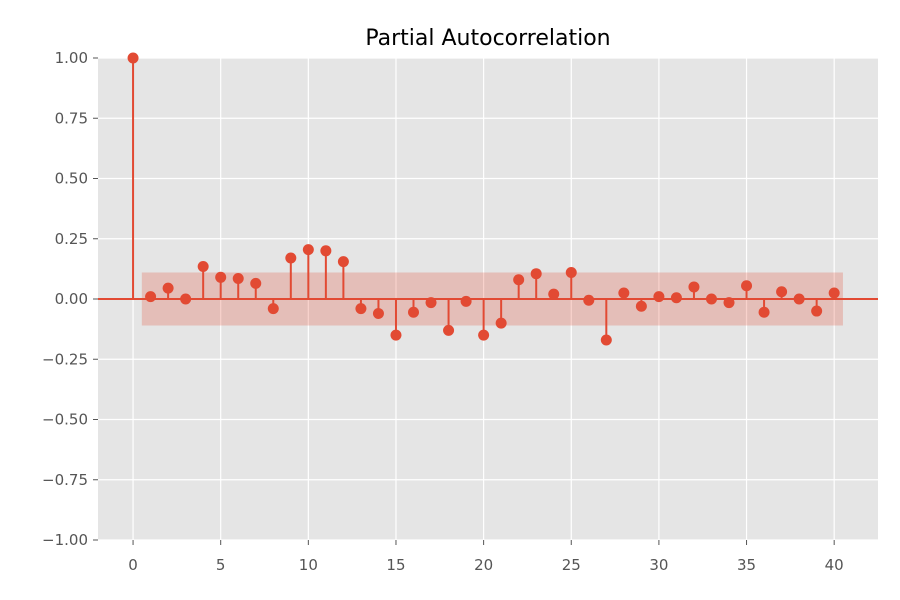 The width and height of the screenshot is (900, 600). I want to click on x-tick-label: 40, so click(834, 565).